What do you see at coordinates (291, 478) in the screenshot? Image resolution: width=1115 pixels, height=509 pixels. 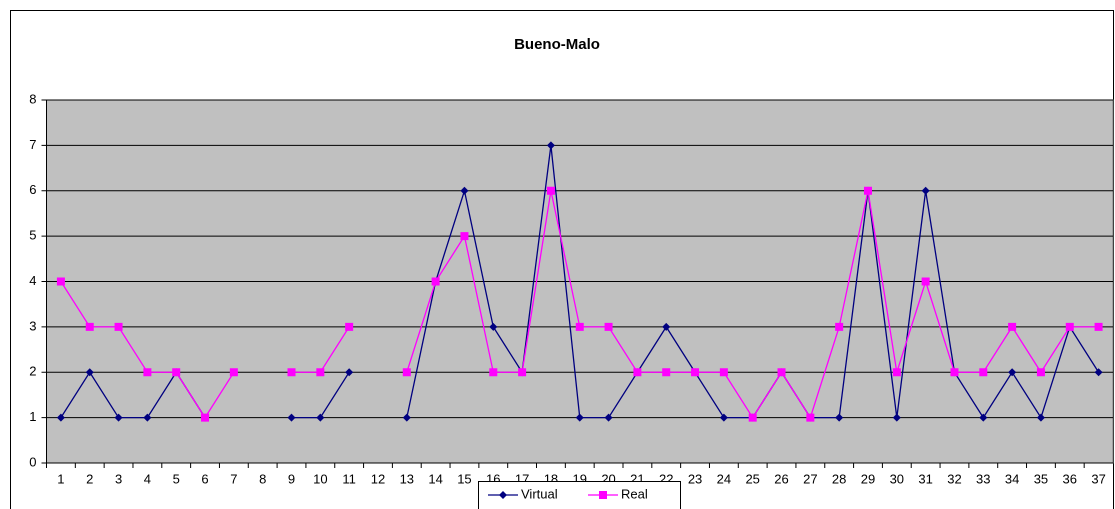 I see `x-tick-label: 9` at bounding box center [291, 478].